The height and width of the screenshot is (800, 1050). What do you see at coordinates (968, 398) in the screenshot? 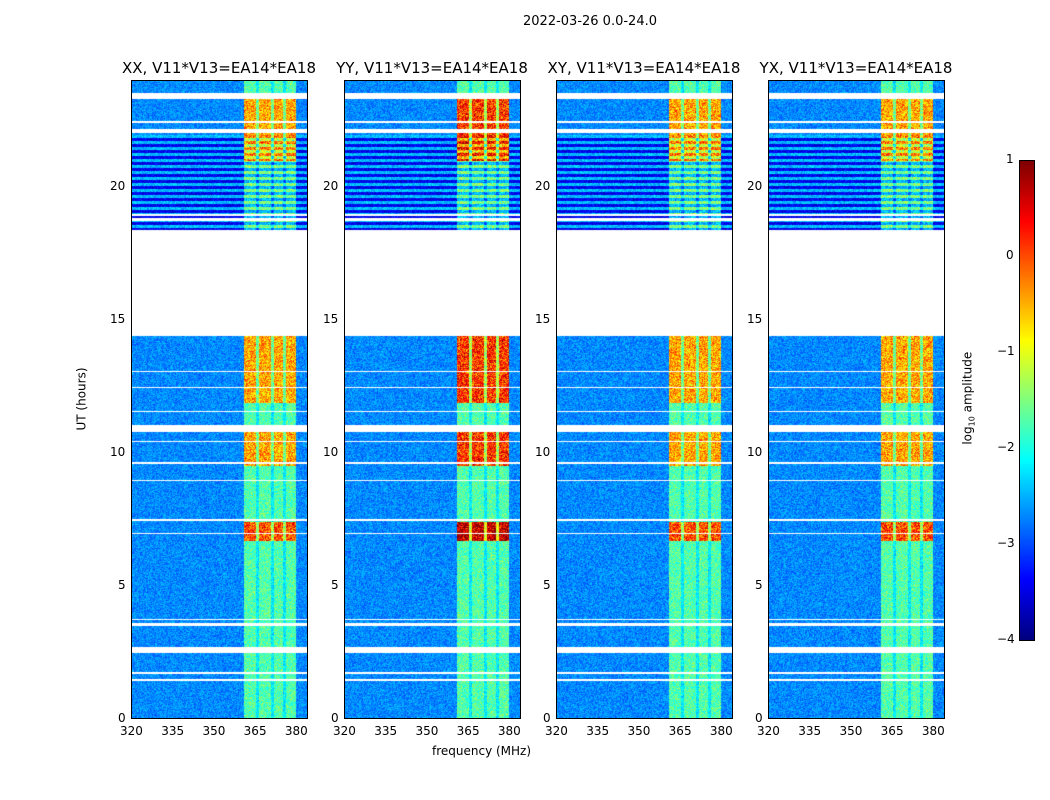
I see `colorbar-label: log10 amplitude` at bounding box center [968, 398].